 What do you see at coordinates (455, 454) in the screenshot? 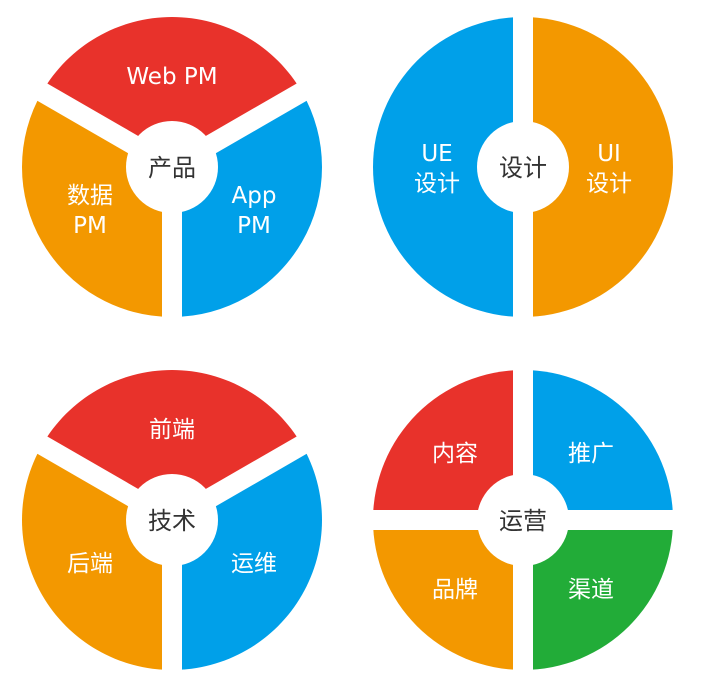
I see `segment-label: 内容` at bounding box center [455, 454].